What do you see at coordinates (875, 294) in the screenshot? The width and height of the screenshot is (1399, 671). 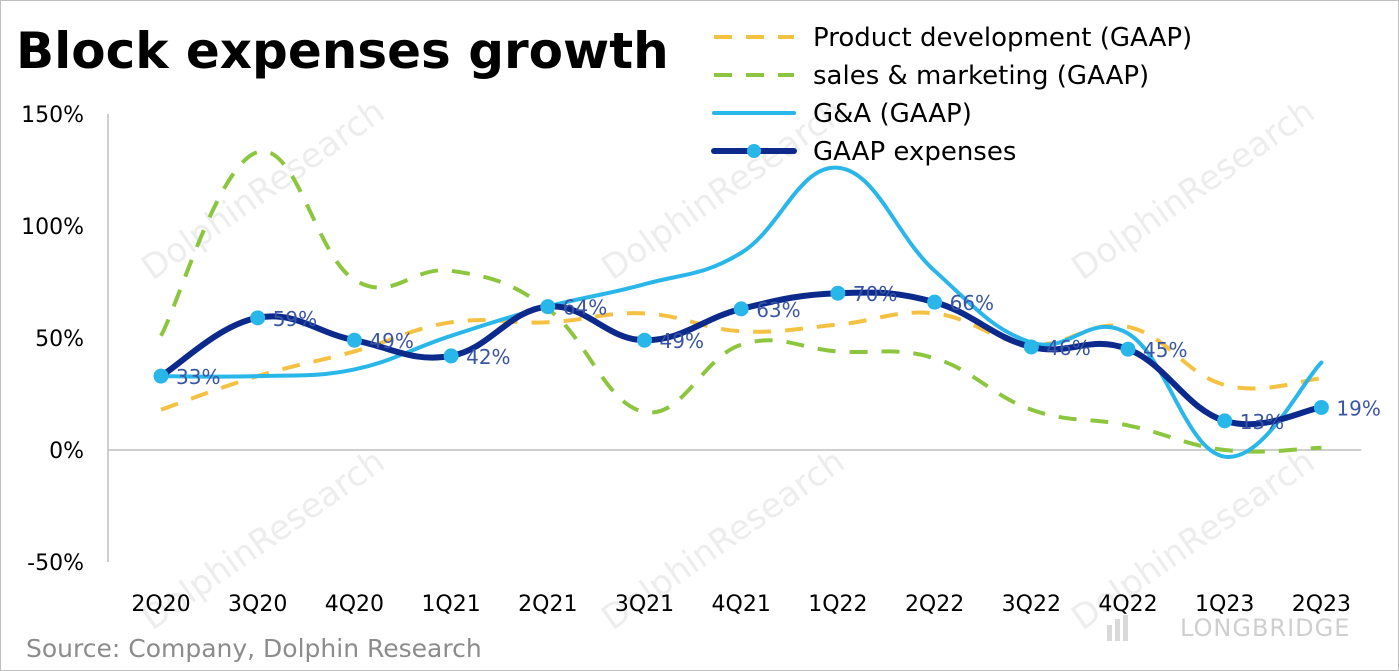 I see `data-label: 70%` at bounding box center [875, 294].